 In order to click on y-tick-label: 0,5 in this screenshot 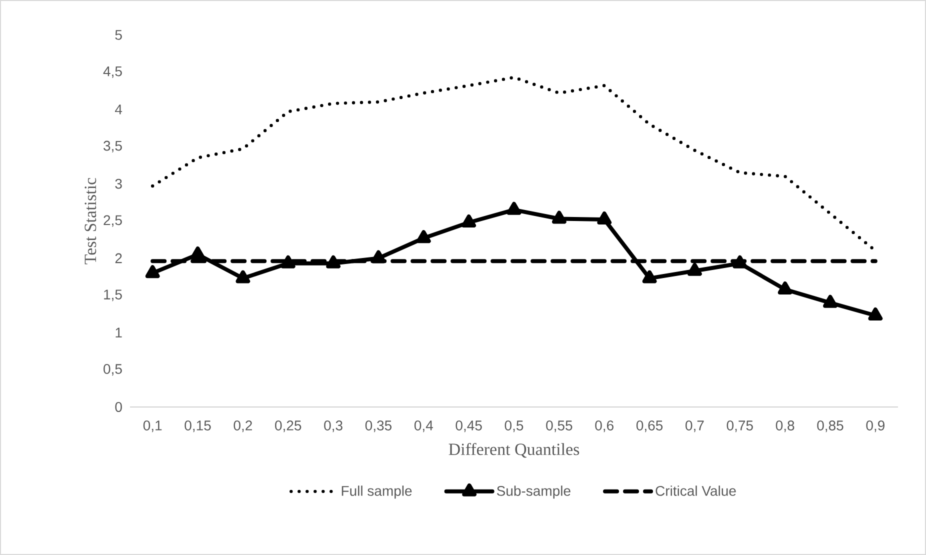, I will do `click(113, 370)`.